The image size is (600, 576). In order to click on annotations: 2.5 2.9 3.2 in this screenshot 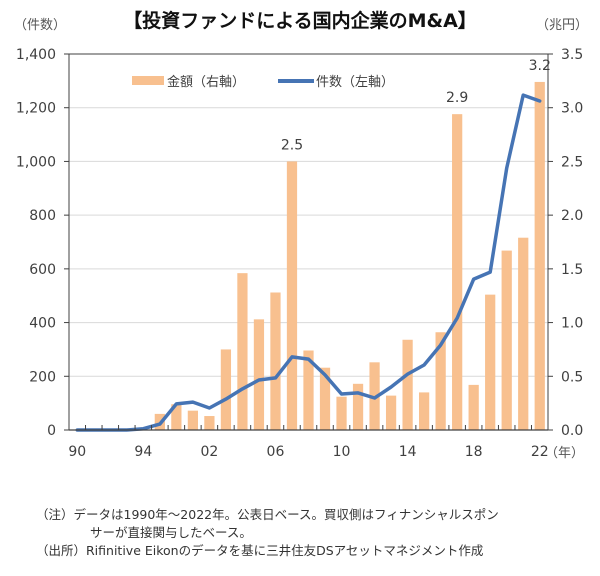, I will do `click(416, 105)`.